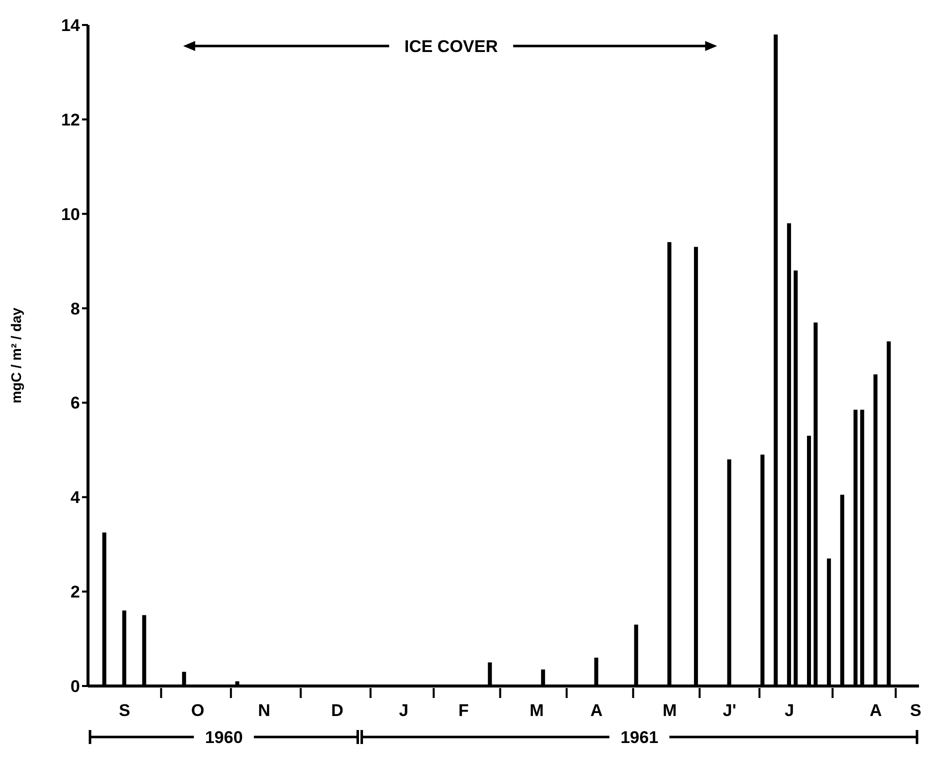  I want to click on y-tick-label: 2, so click(75, 592).